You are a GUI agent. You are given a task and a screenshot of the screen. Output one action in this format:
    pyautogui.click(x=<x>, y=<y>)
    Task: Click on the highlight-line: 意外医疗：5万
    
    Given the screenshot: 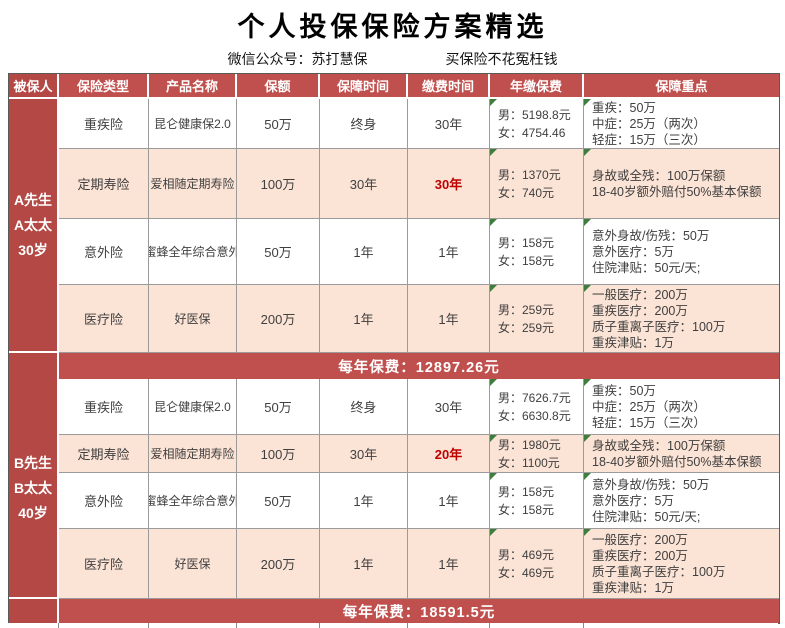 What is the action you would take?
    pyautogui.click(x=633, y=251)
    